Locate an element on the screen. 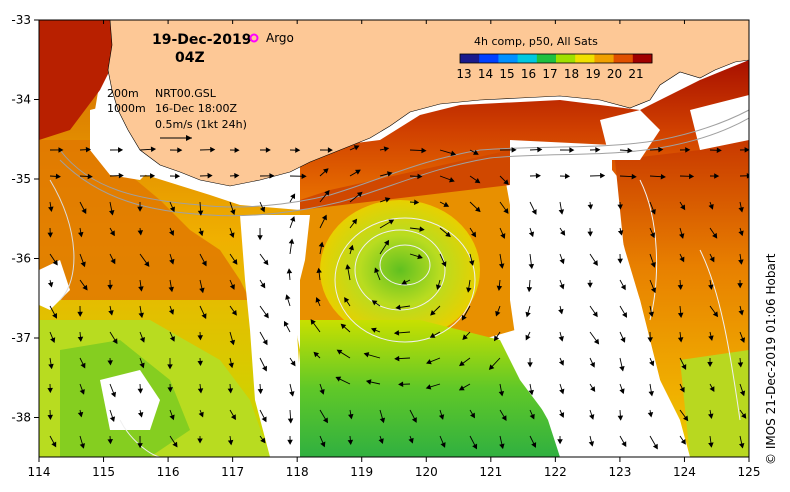  x-tick-label: 125 is located at coordinates (749, 472).